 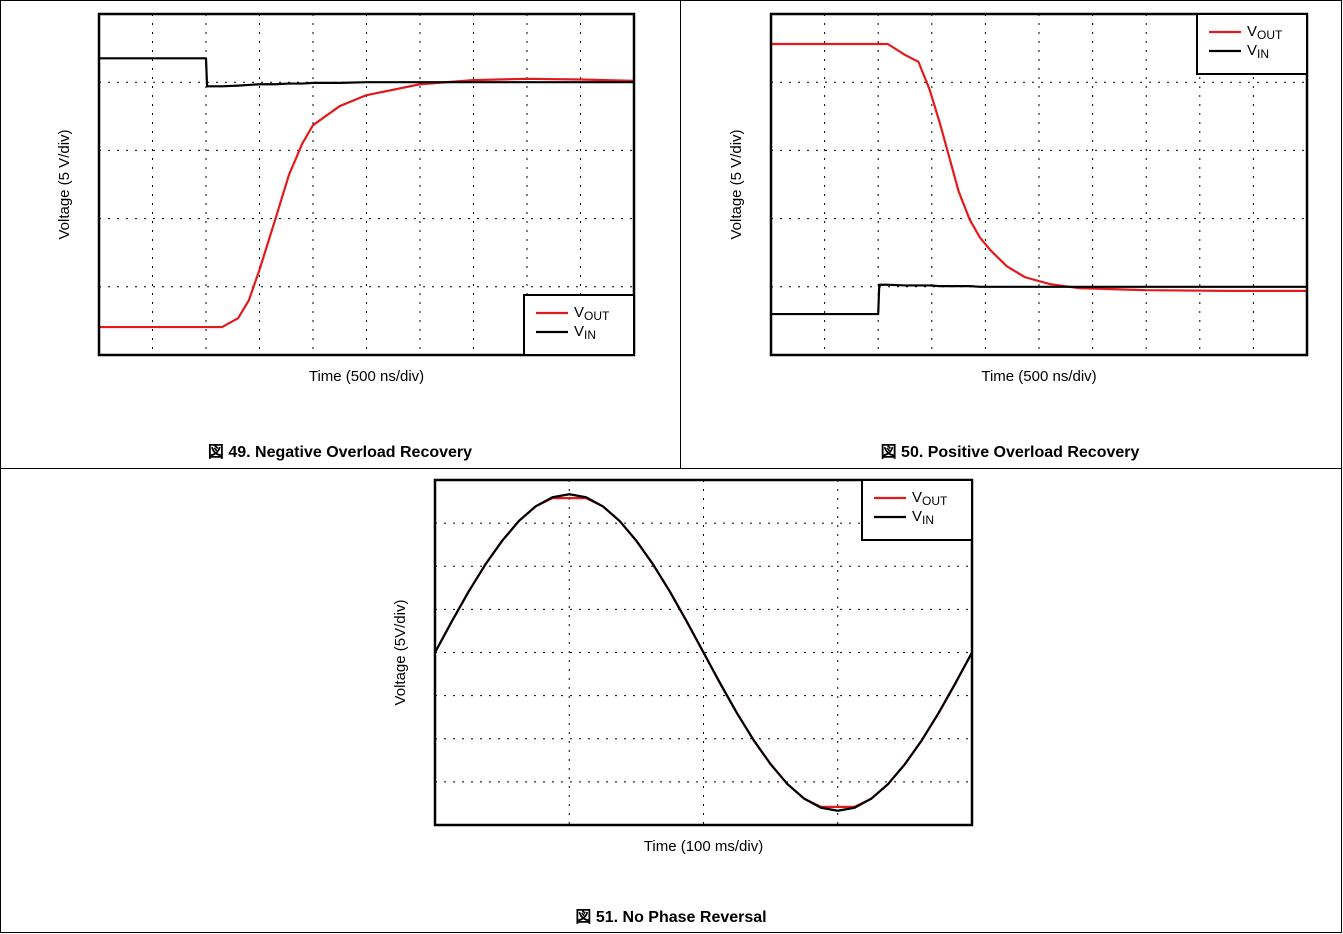 I want to click on x-axis-title: Time (100 ms/div), so click(x=703, y=846).